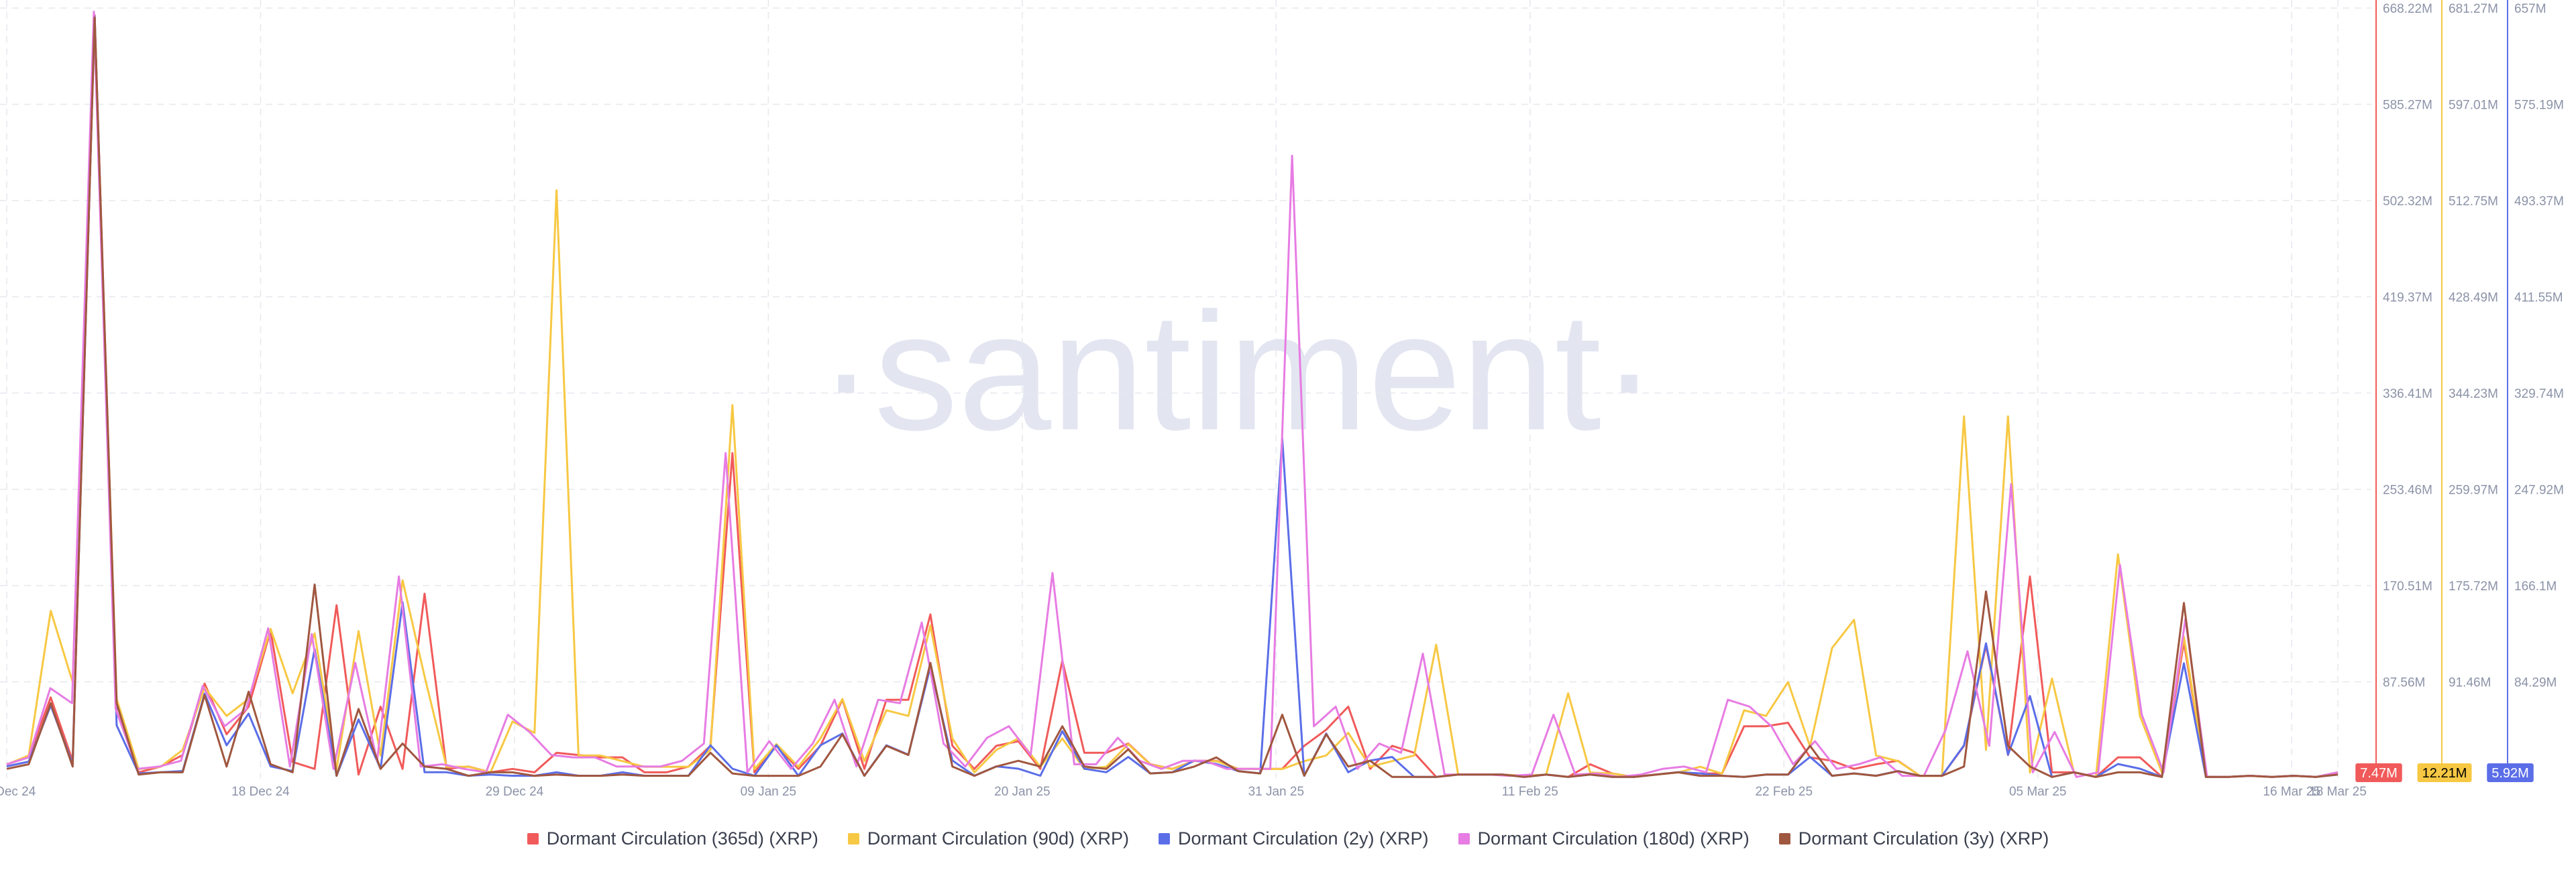 This screenshot has height=872, width=2576. Describe the element at coordinates (2473, 202) in the screenshot. I see `y-tick-label: 512.75M` at that location.